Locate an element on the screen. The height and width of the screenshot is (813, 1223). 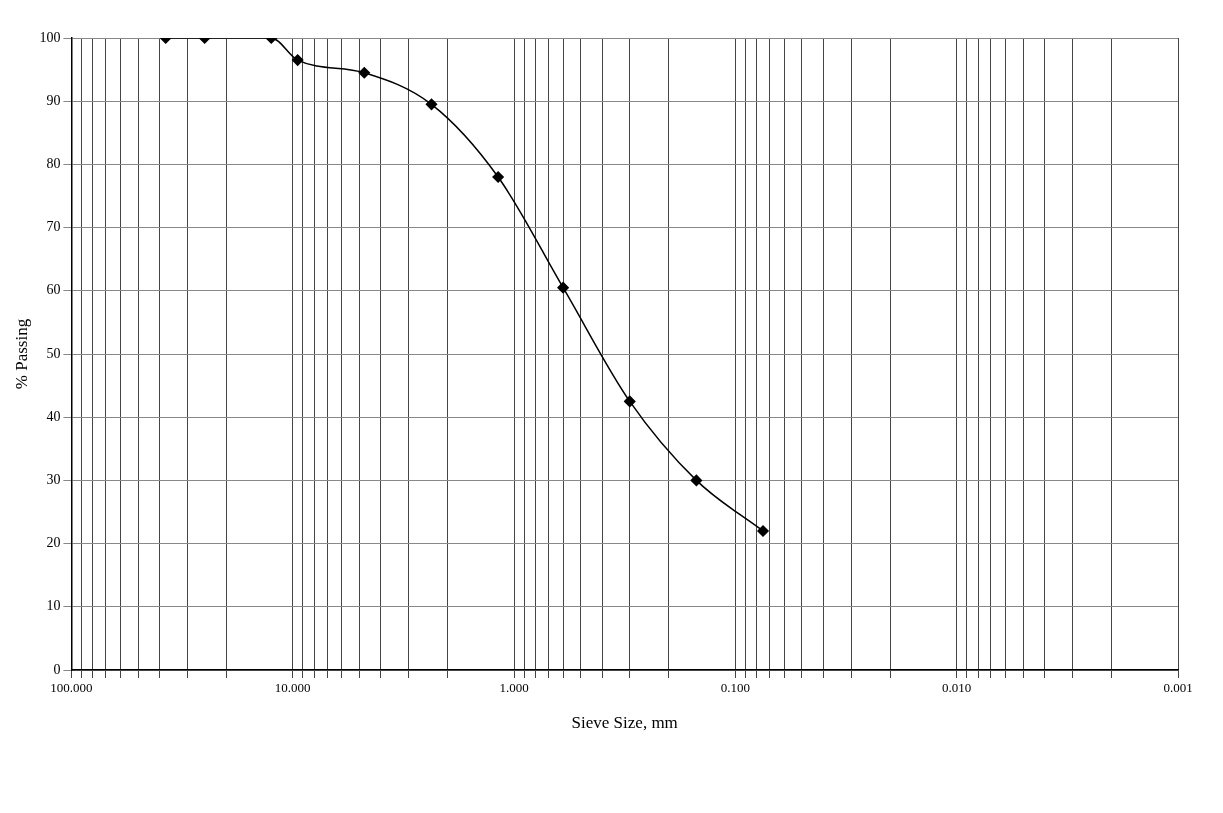
y-tick-label: 30 is located at coordinates (53, 480).